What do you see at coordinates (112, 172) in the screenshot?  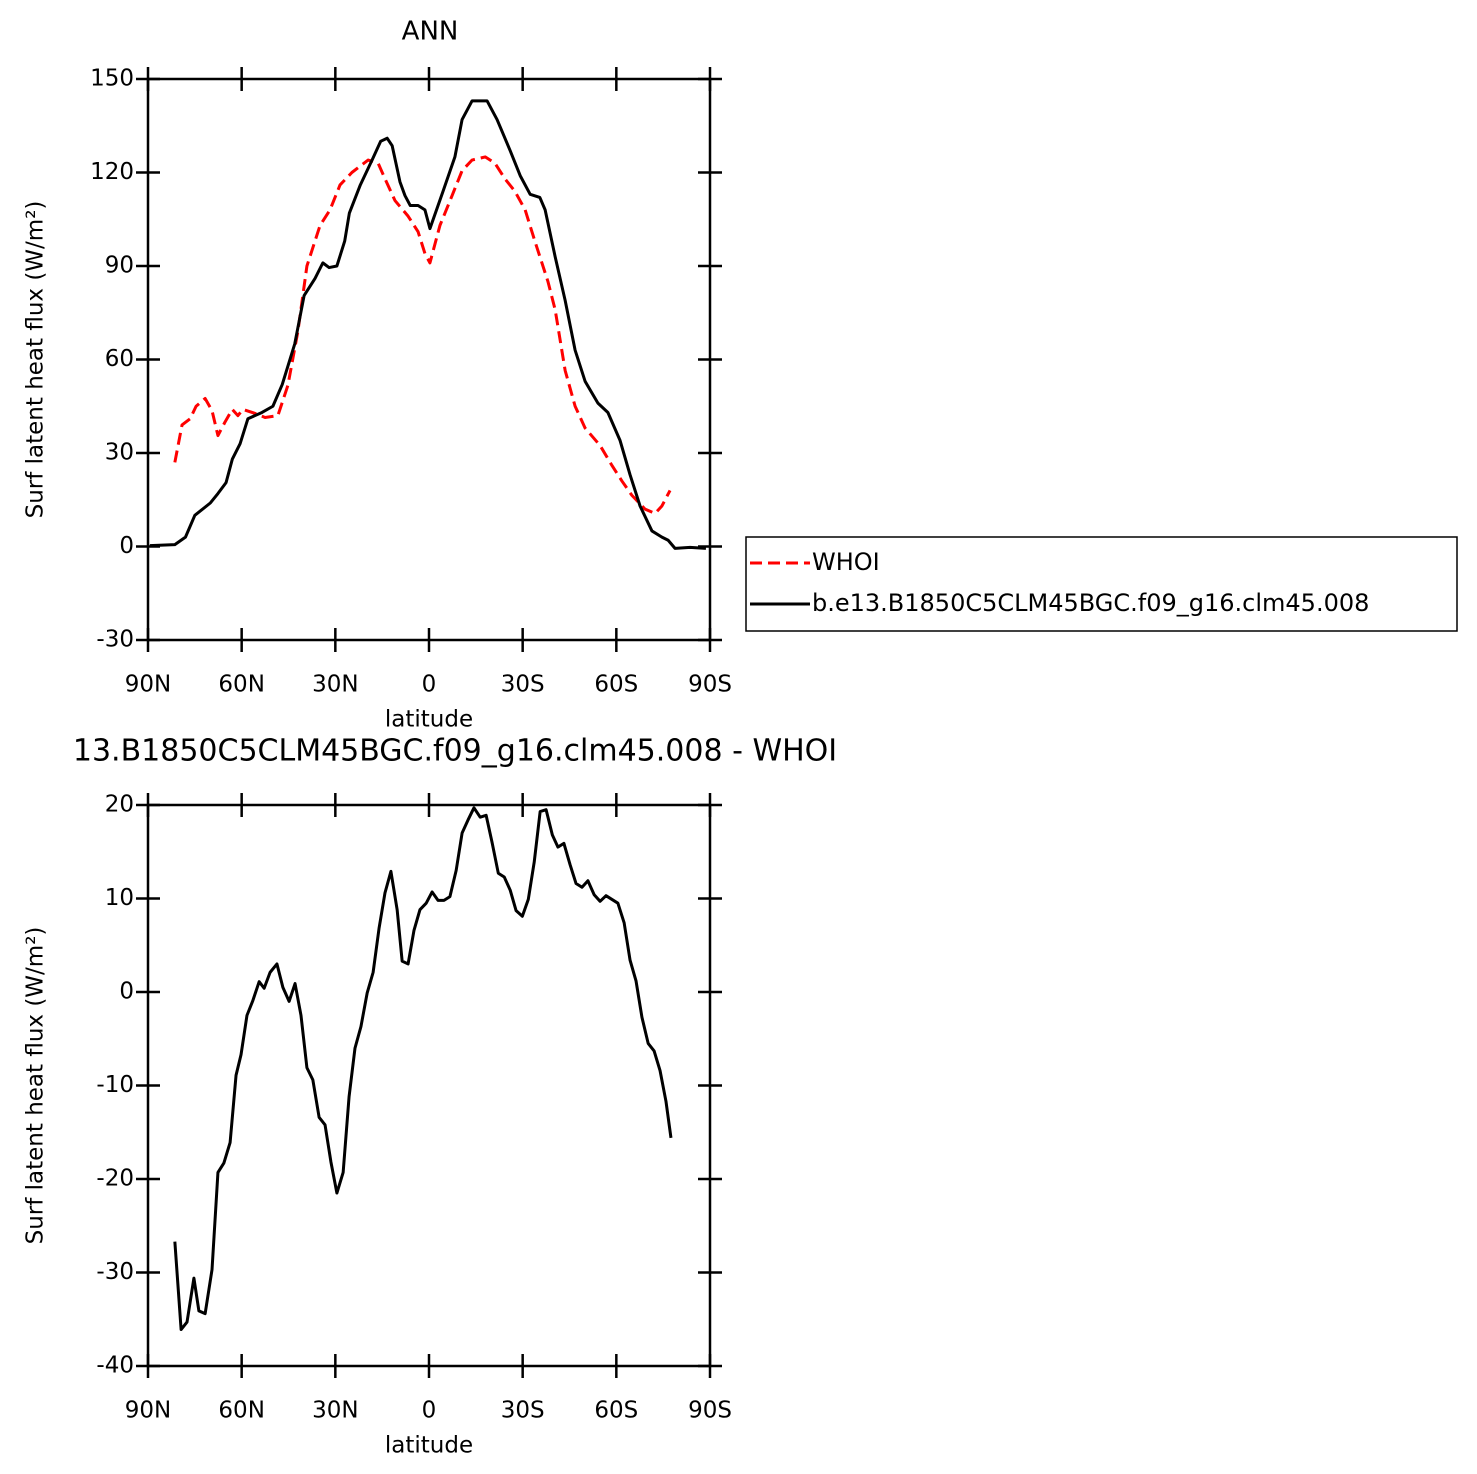 I see `y-tick-label: 120` at bounding box center [112, 172].